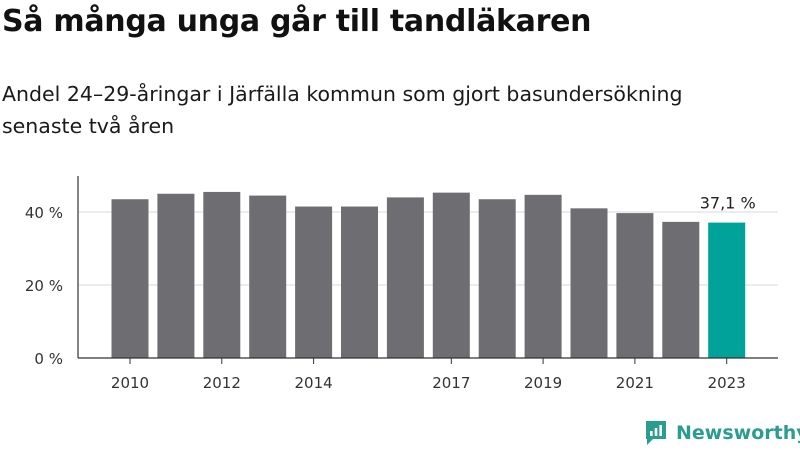 This screenshot has width=800, height=450. I want to click on x-tick-label: 2017, so click(451, 383).